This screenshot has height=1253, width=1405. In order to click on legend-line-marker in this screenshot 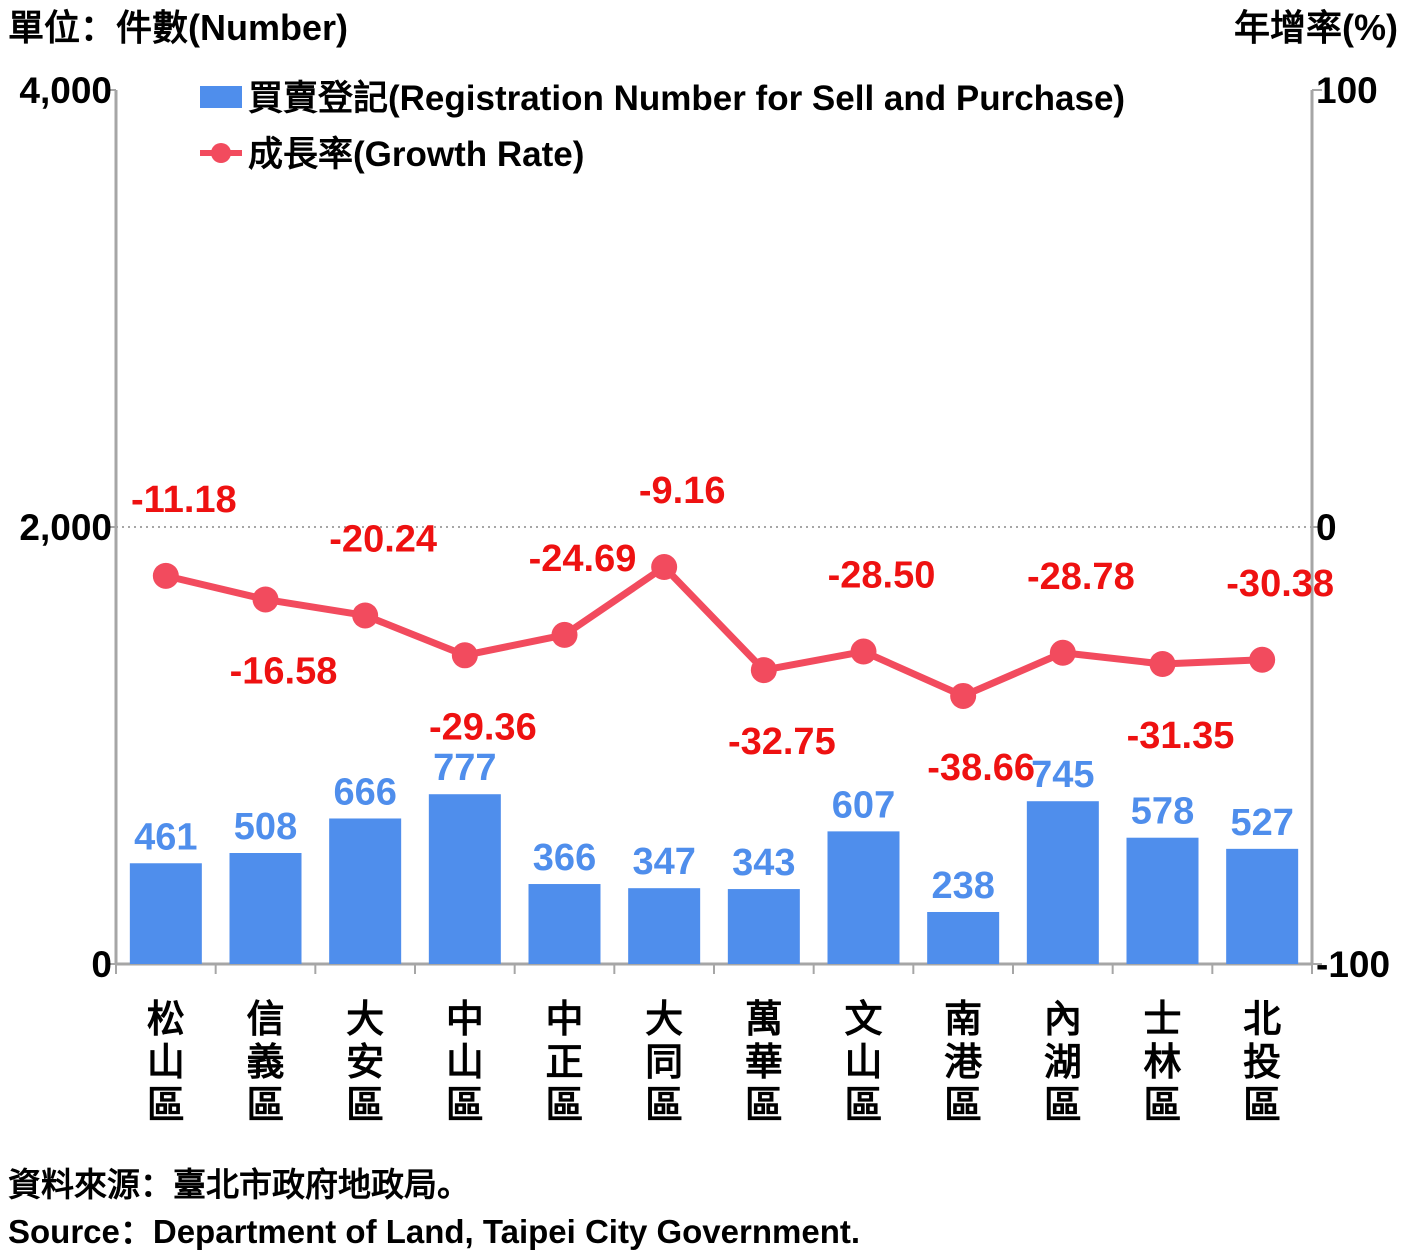, I will do `click(221, 153)`.